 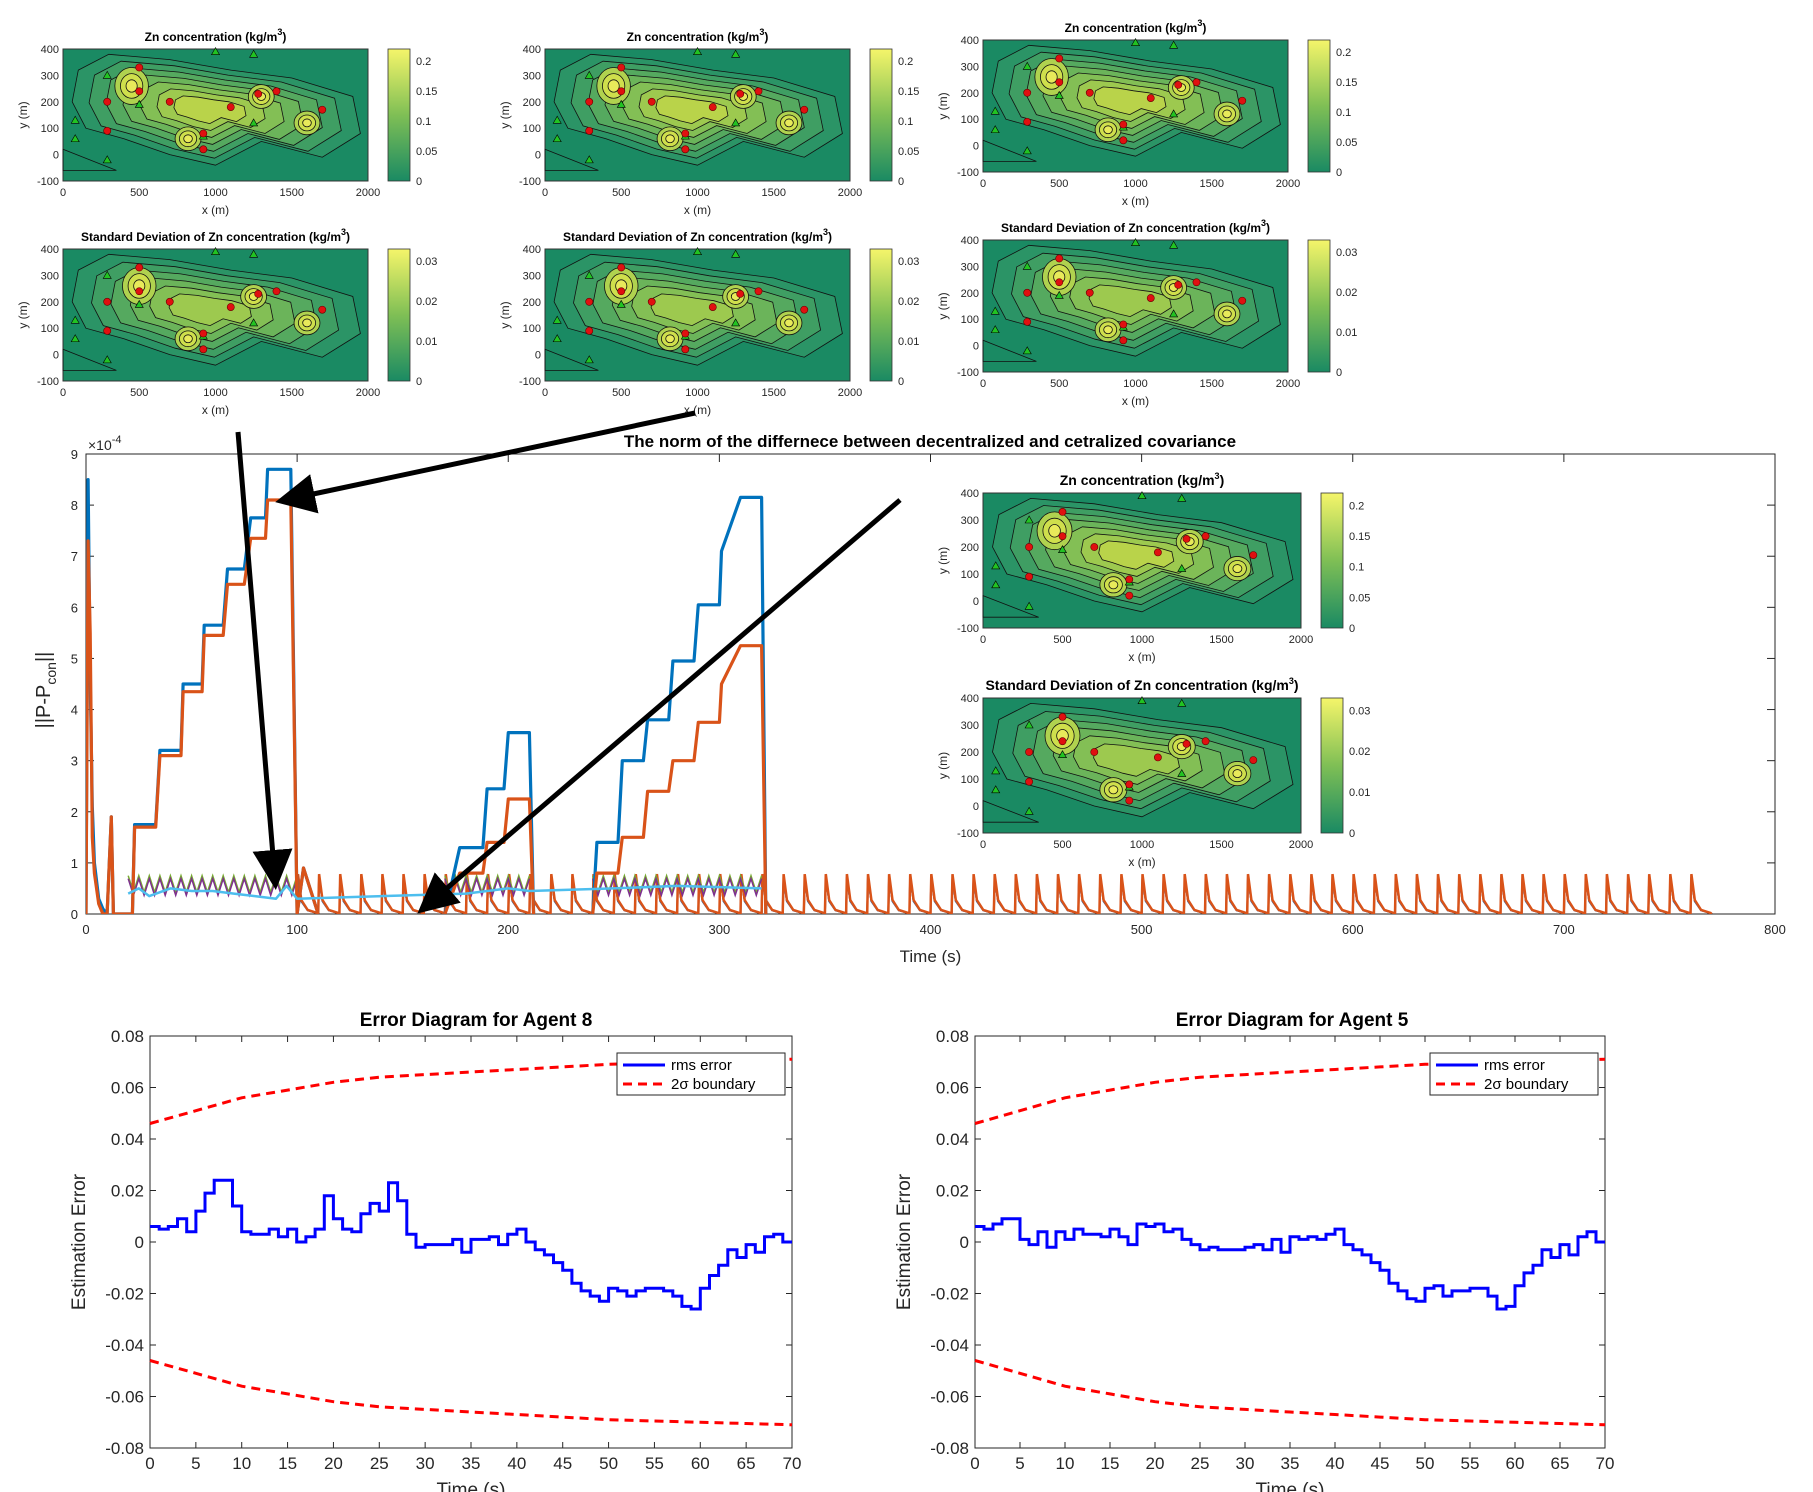 I want to click on error-plot-title: Error Diagram for Agent 8, so click(x=476, y=1020).